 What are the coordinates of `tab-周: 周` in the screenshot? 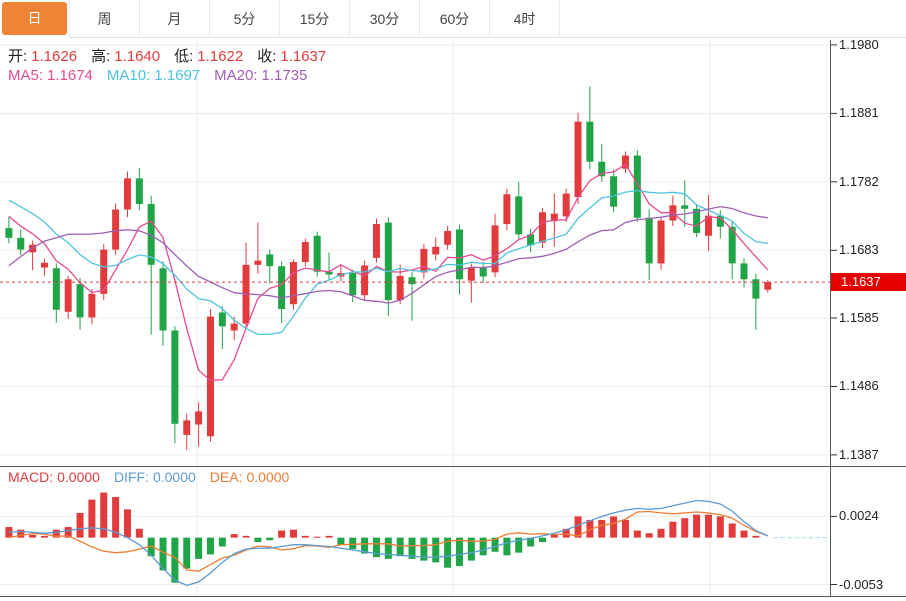 It's located at (105, 19).